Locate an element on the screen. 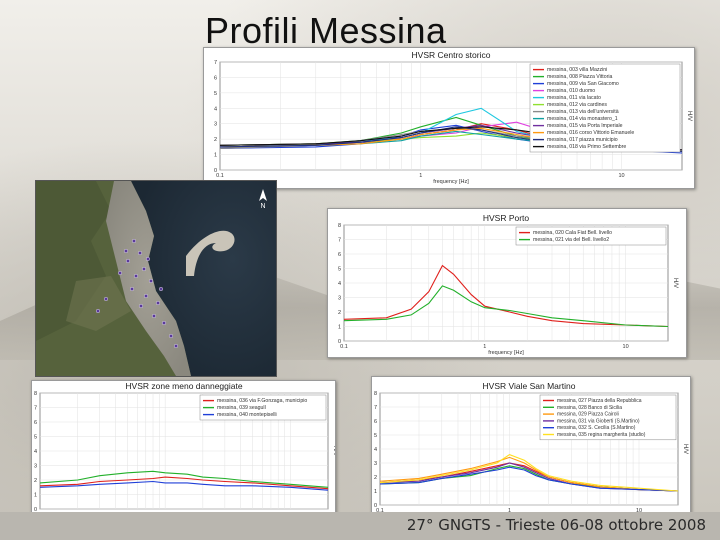  legend-entry: messina, 028 Banco di Sicilia is located at coordinates (589, 408).